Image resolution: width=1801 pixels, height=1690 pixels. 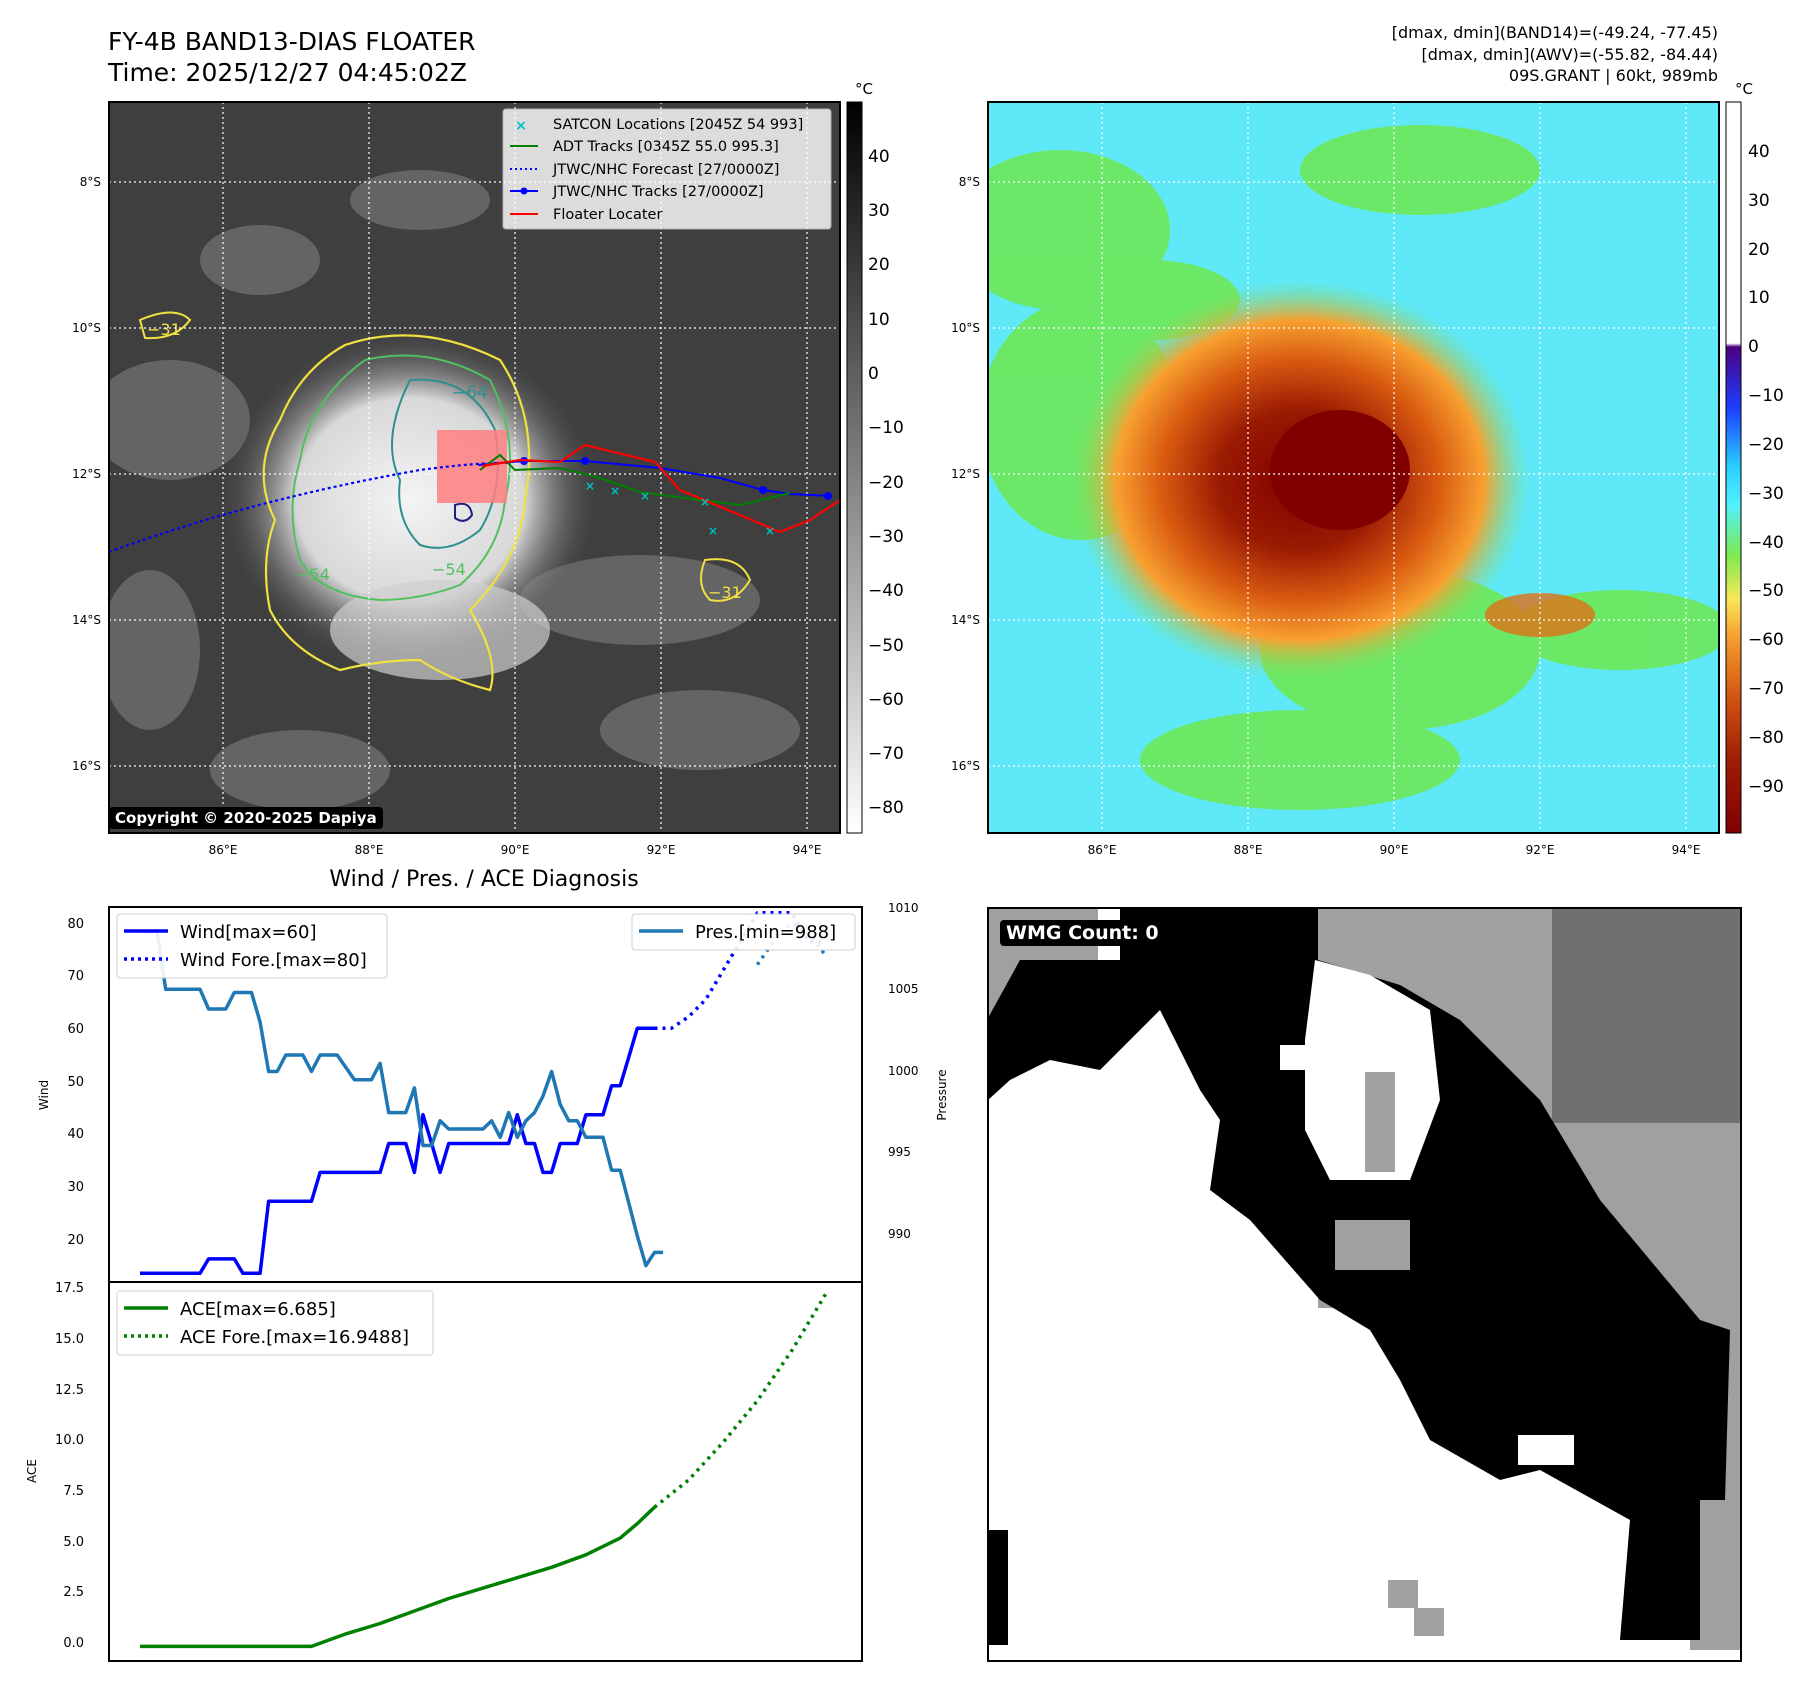 I want to click on ir-lon-labels: 86°E 88°E 90°E 92°E 94°E, so click(x=515, y=850).